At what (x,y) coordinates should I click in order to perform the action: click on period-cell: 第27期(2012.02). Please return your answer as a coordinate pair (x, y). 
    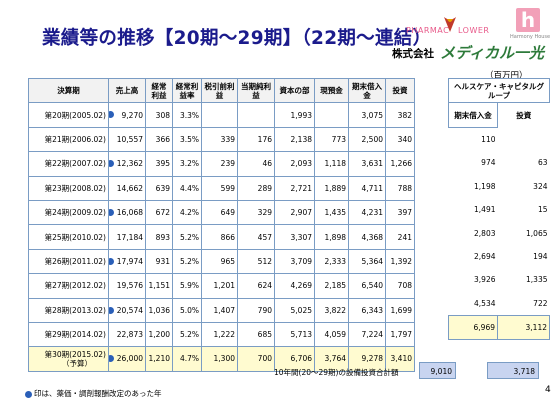
    Looking at the image, I should click on (68, 286).